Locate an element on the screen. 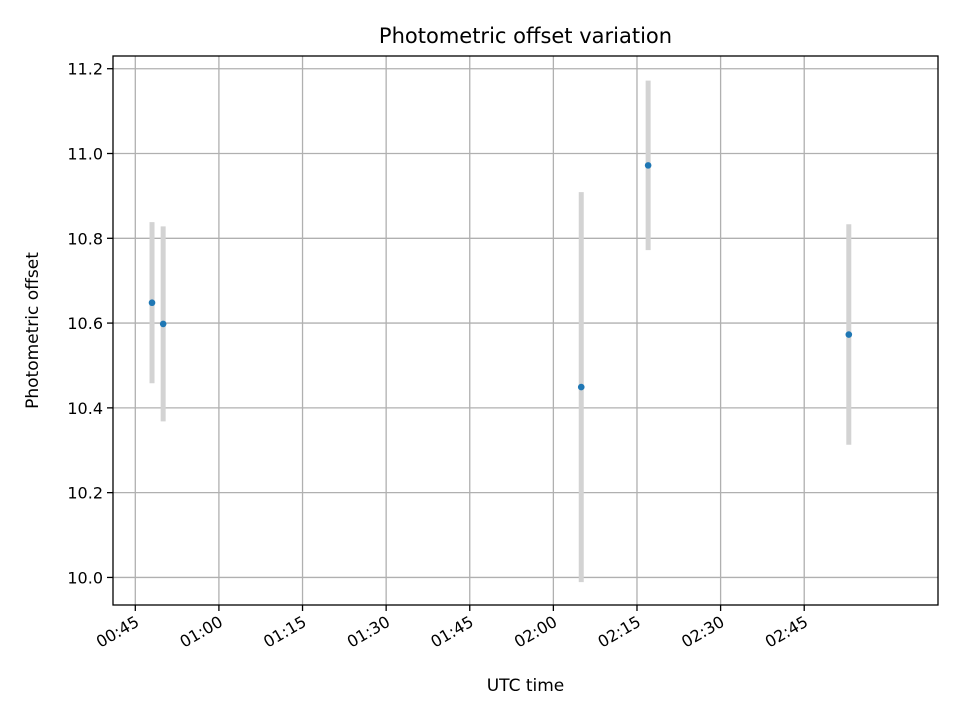 The width and height of the screenshot is (960, 720). x-axis-label: UTC time is located at coordinates (526, 686).